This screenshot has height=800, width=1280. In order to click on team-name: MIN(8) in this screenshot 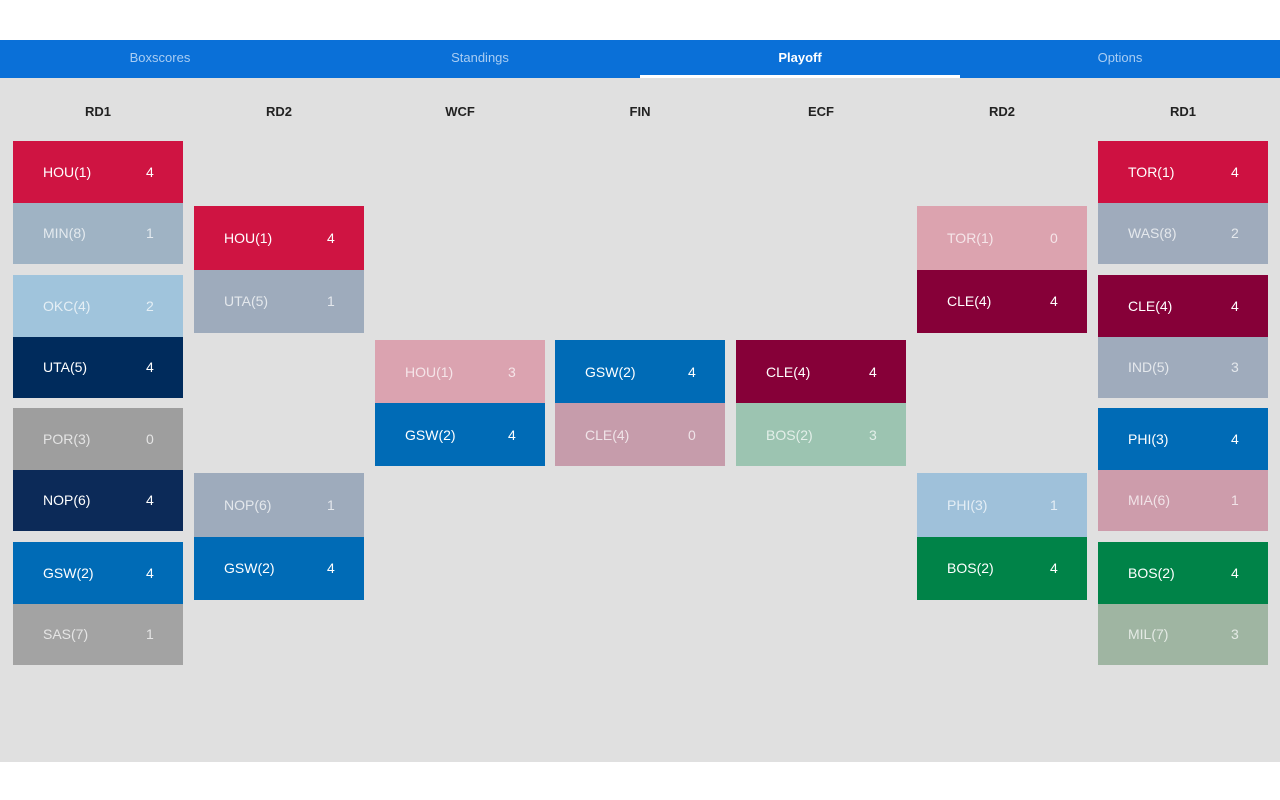, I will do `click(64, 233)`.